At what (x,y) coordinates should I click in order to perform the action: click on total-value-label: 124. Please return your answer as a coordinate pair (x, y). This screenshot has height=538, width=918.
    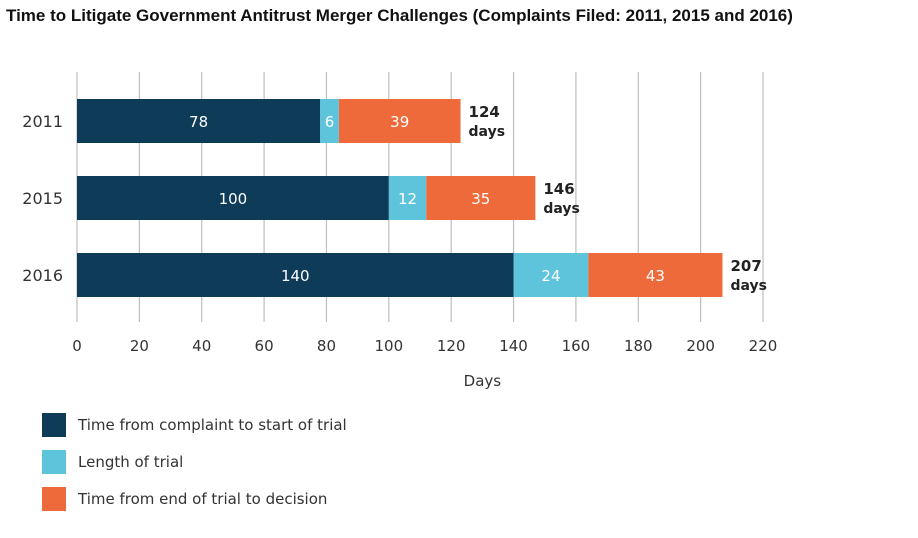
    Looking at the image, I should click on (484, 112).